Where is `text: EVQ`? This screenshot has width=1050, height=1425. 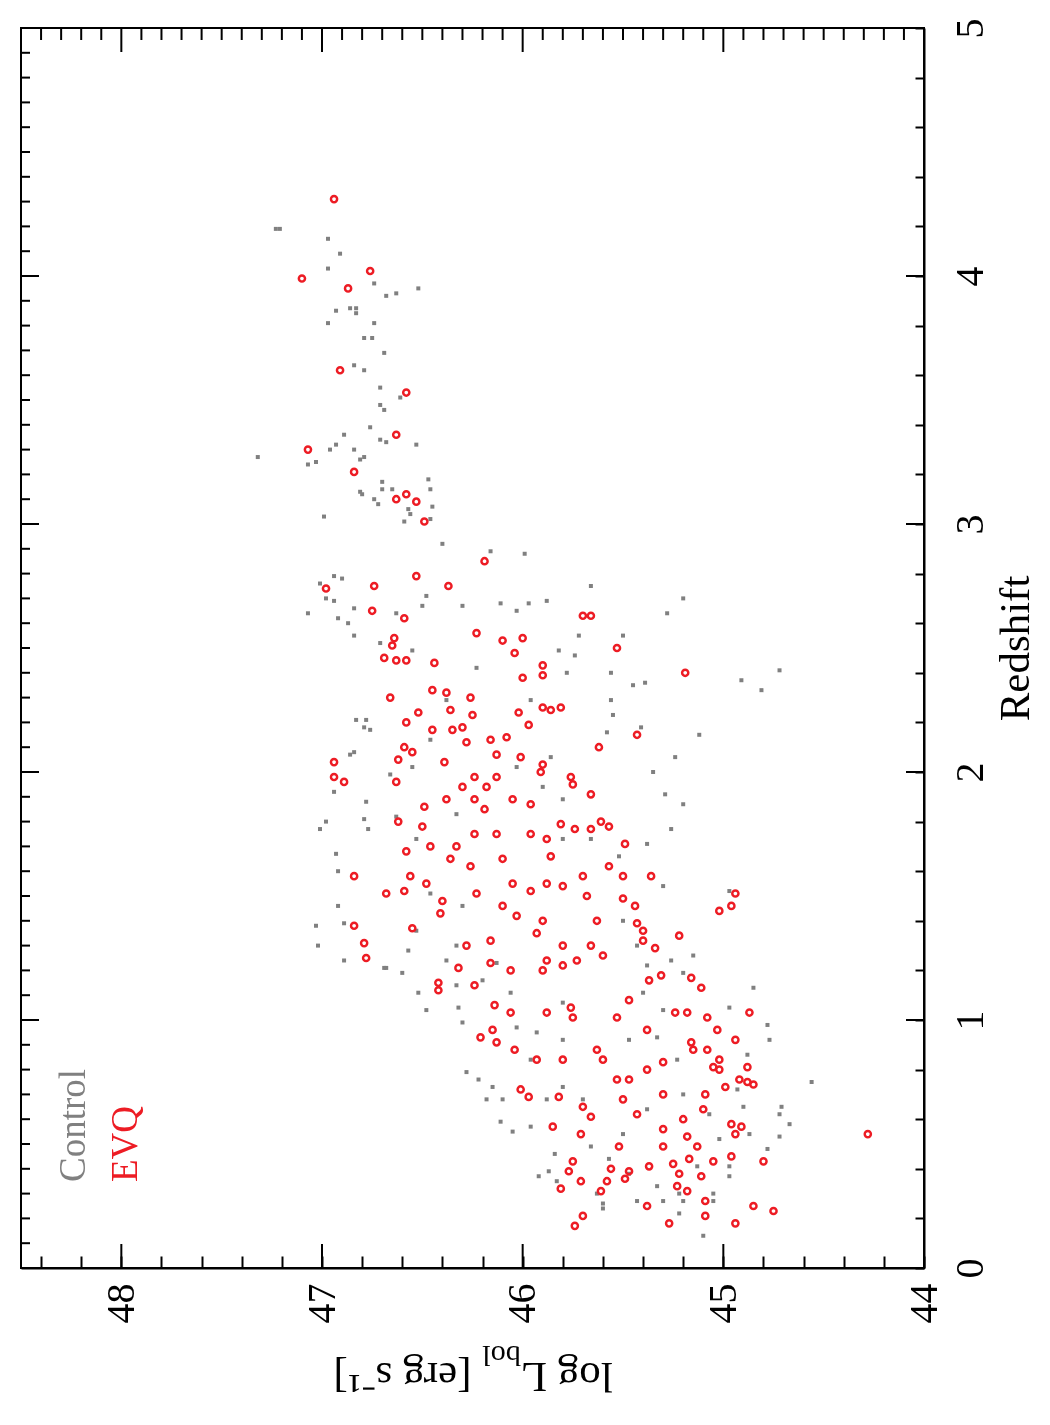
text: EVQ is located at coordinates (124, 1143).